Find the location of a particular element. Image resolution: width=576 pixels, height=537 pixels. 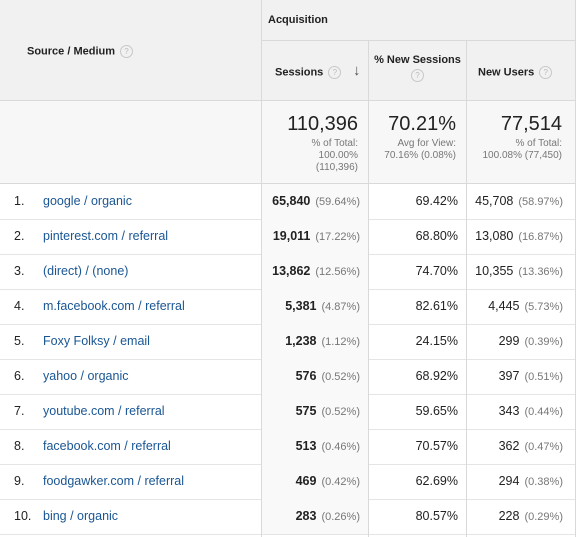

sessions-cell: 5,381 (4.87%) is located at coordinates (322, 306).